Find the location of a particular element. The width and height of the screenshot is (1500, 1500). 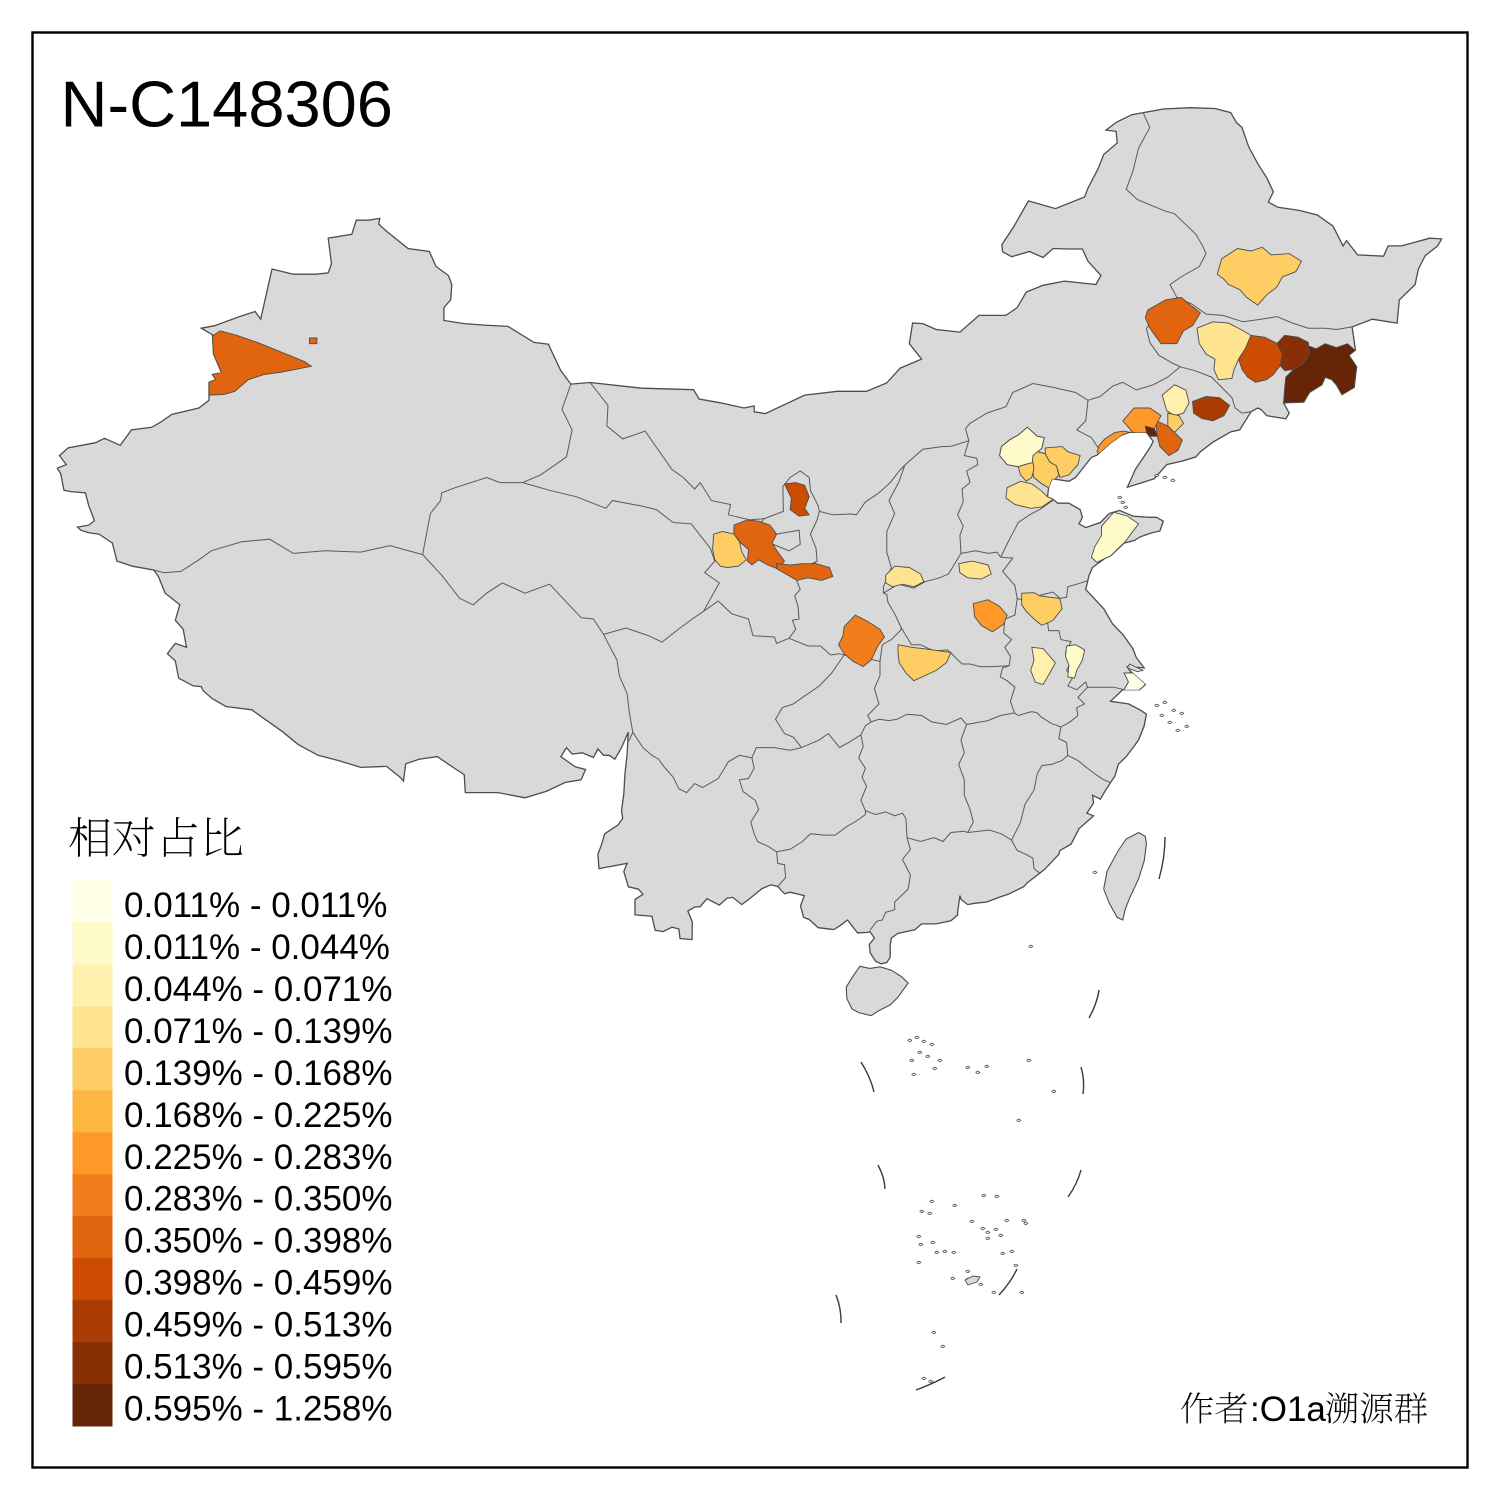

svg-text: 0.011% - 0.044% is located at coordinates (257, 947).